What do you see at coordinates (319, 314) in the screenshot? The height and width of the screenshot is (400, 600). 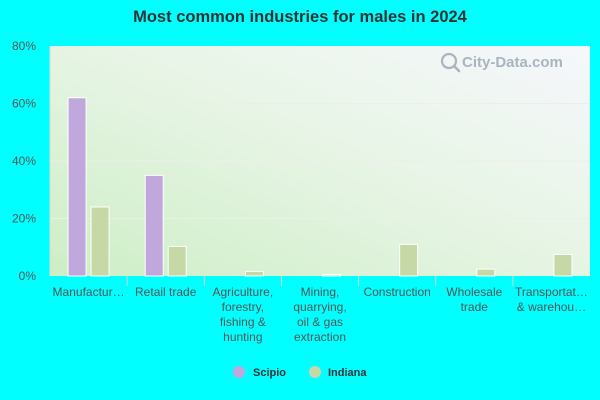 I see `x-category-label: Mining, quarrying, oil & gas extraction` at bounding box center [319, 314].